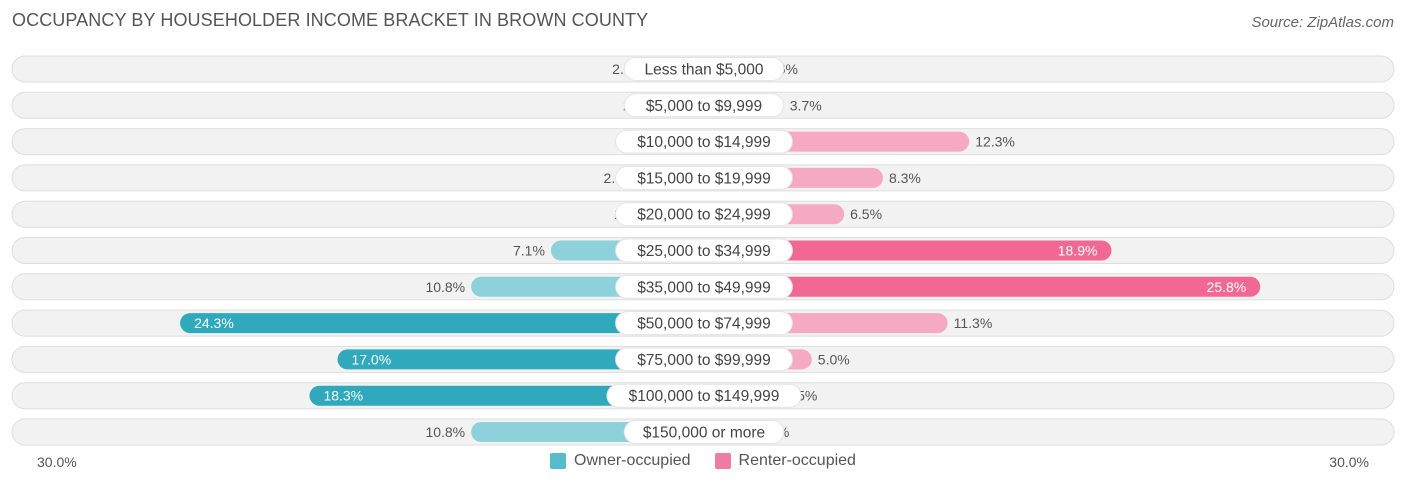 This screenshot has width=1406, height=487. I want to click on owner-value-label: 18.3%, so click(343, 396).